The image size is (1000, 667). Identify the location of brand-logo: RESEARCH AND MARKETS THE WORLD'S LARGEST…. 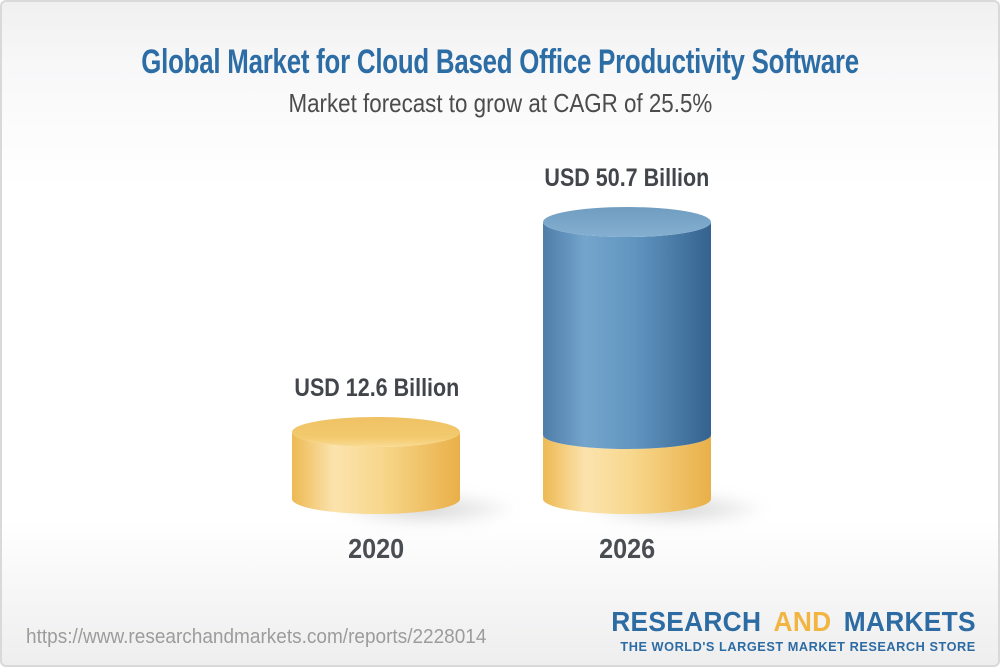
(782, 631).